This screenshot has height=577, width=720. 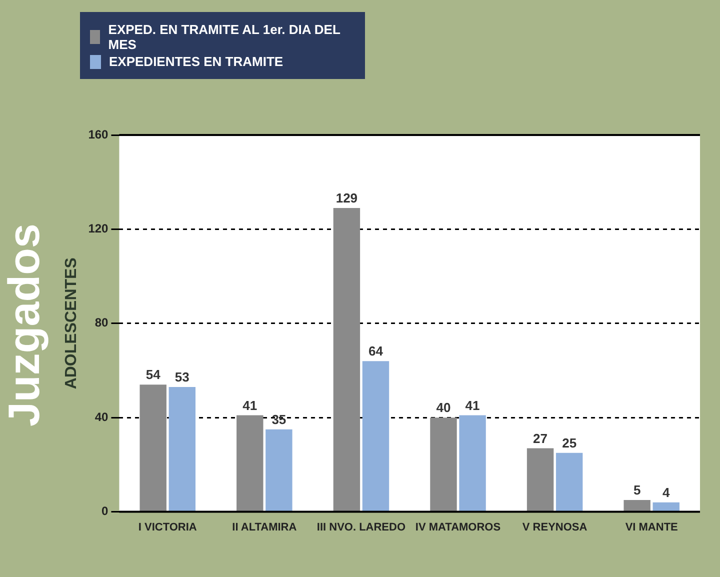 I want to click on data-label: 27, so click(x=540, y=438).